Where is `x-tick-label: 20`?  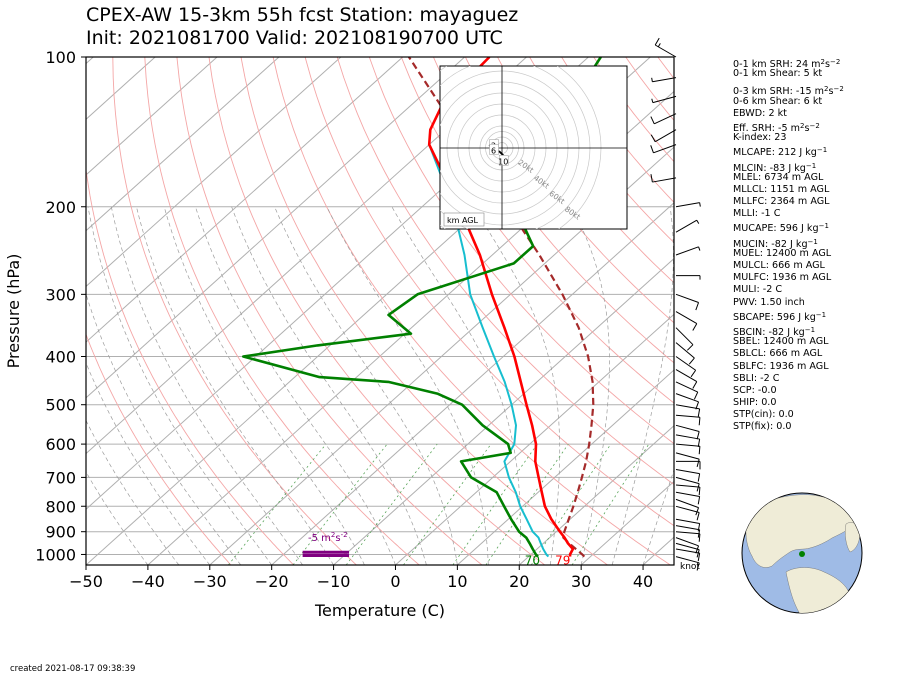
x-tick-label: 20 is located at coordinates (519, 581).